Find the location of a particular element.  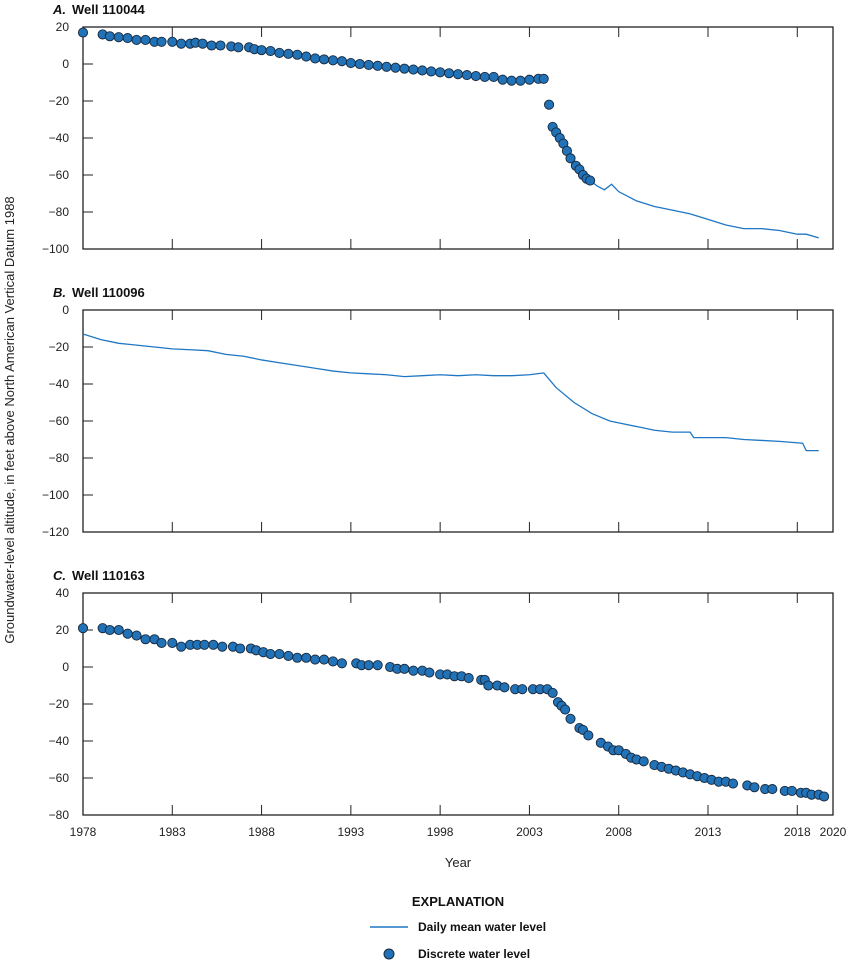

panel-title: C. Well 110163 is located at coordinates (99, 575).